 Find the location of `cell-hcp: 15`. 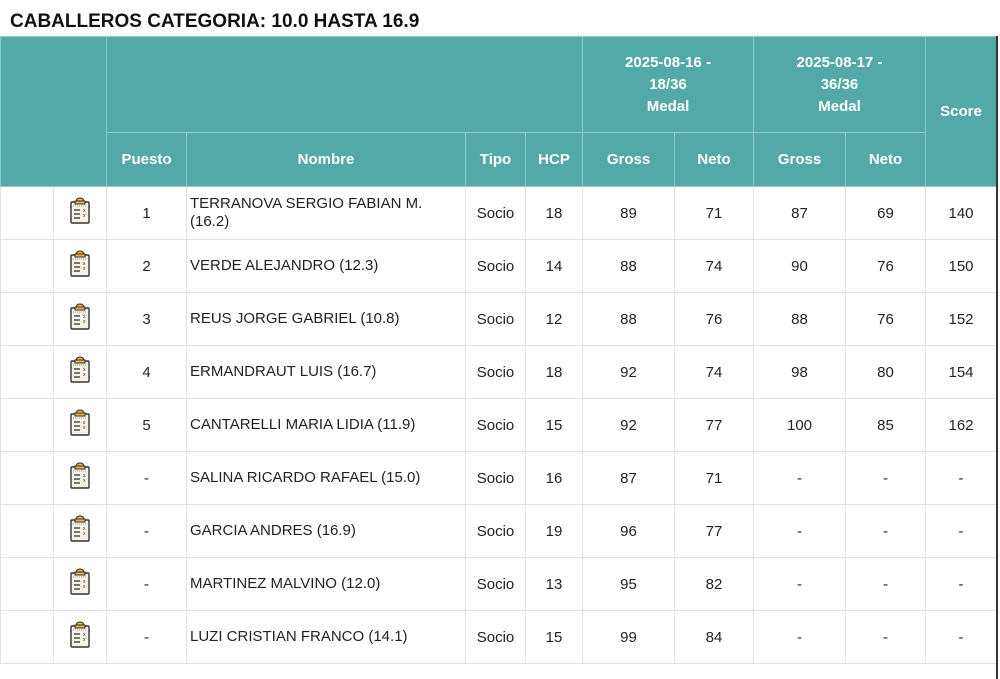

cell-hcp: 15 is located at coordinates (554, 637).